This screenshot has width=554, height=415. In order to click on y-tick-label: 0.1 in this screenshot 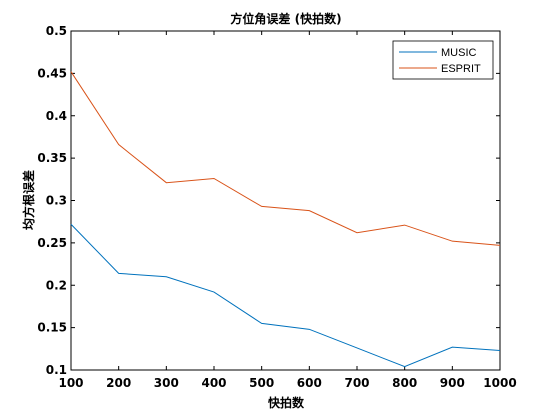, I will do `click(56, 370)`.